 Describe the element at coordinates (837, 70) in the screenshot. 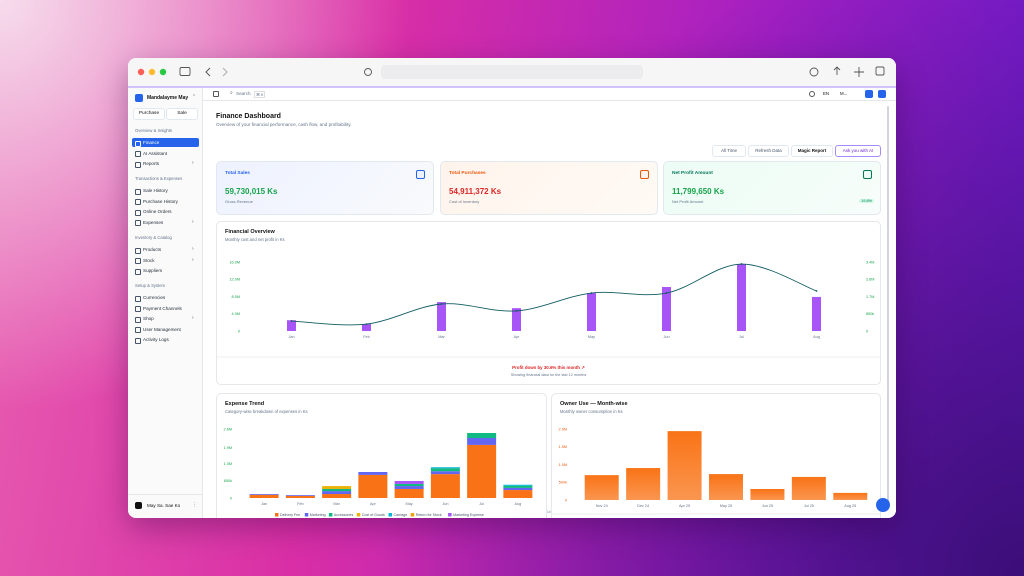

I see `share-icon` at that location.